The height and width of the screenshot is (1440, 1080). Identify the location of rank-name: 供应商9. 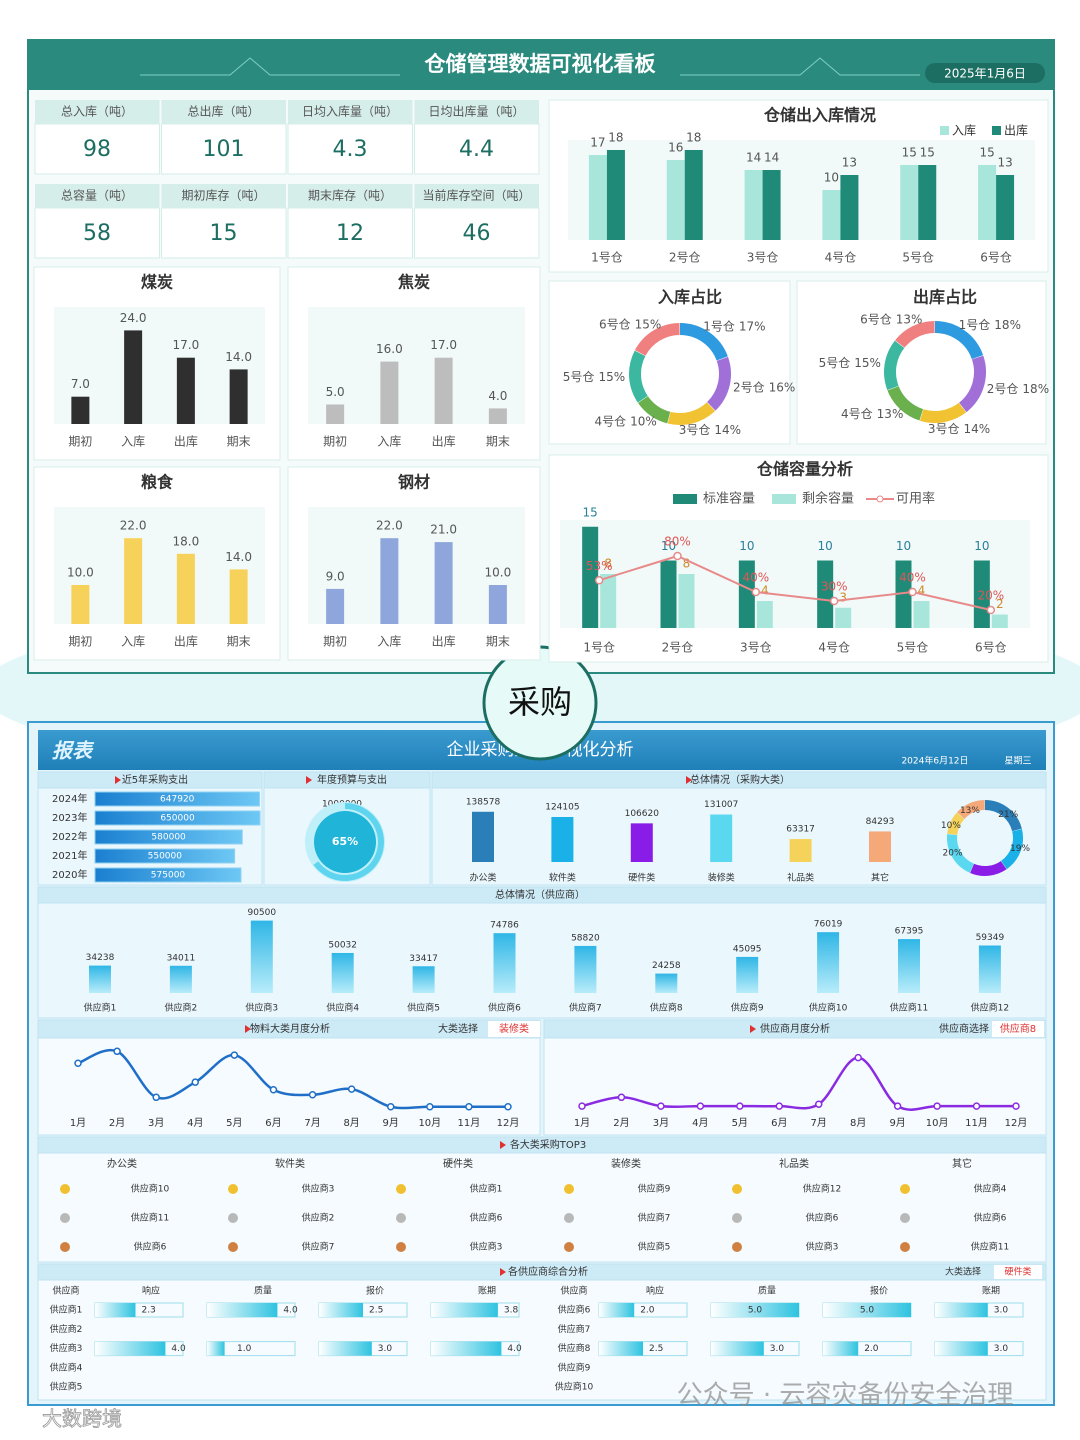
(654, 1189).